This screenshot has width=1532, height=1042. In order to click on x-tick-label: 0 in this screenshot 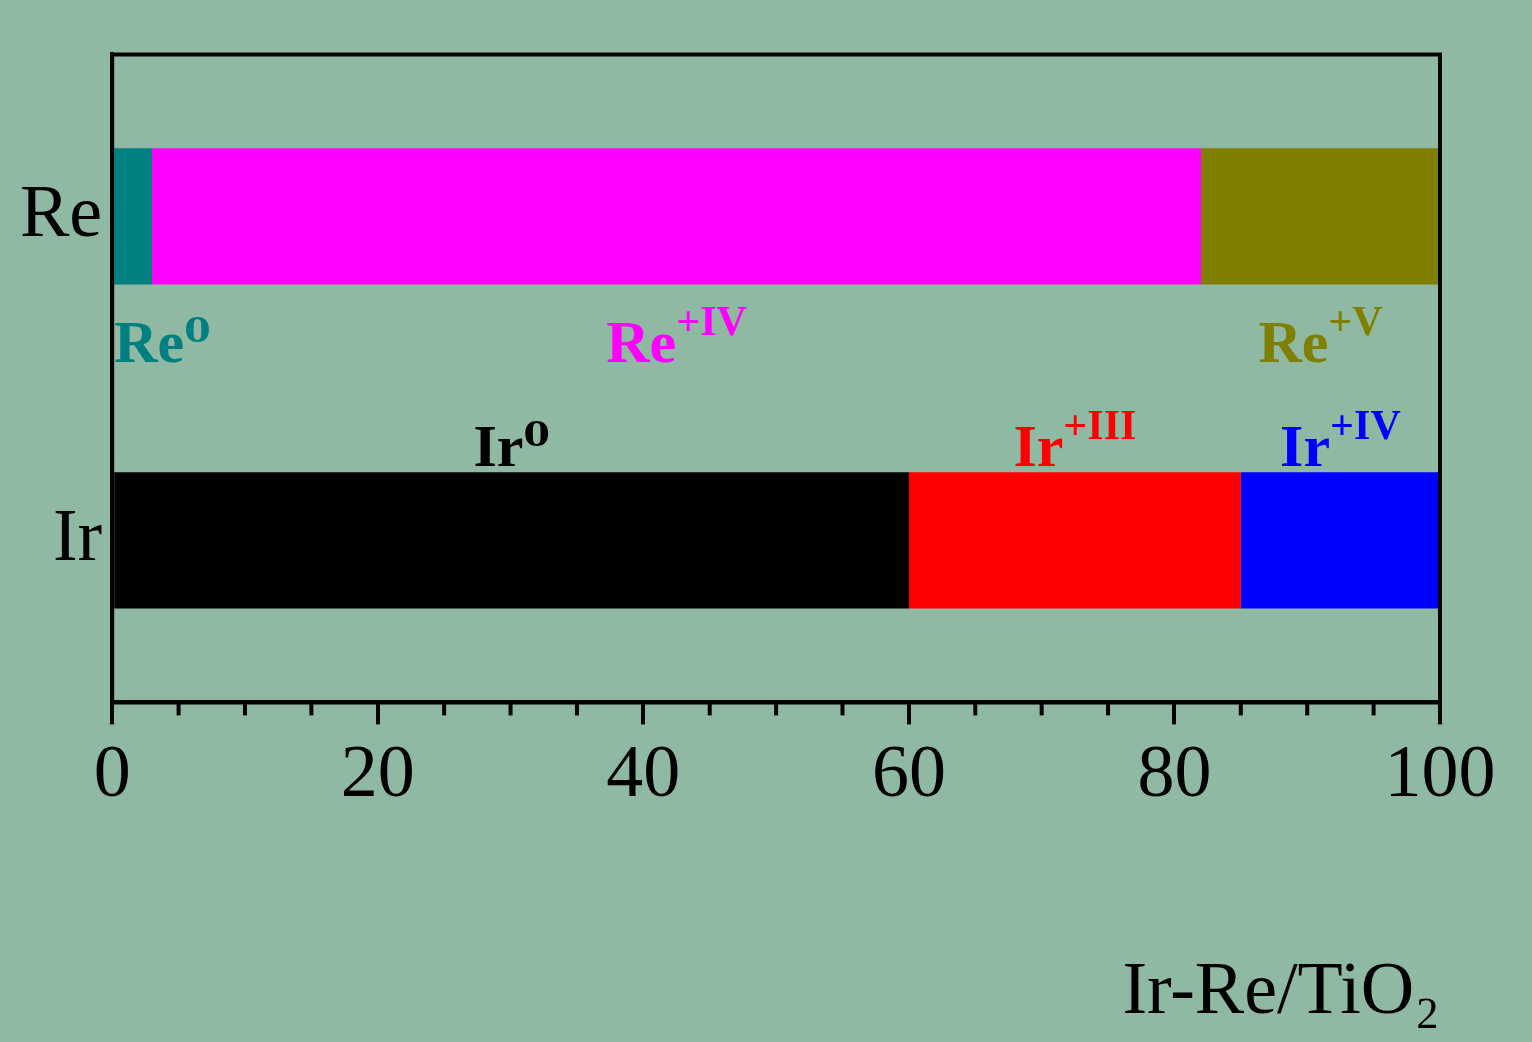, I will do `click(112, 771)`.